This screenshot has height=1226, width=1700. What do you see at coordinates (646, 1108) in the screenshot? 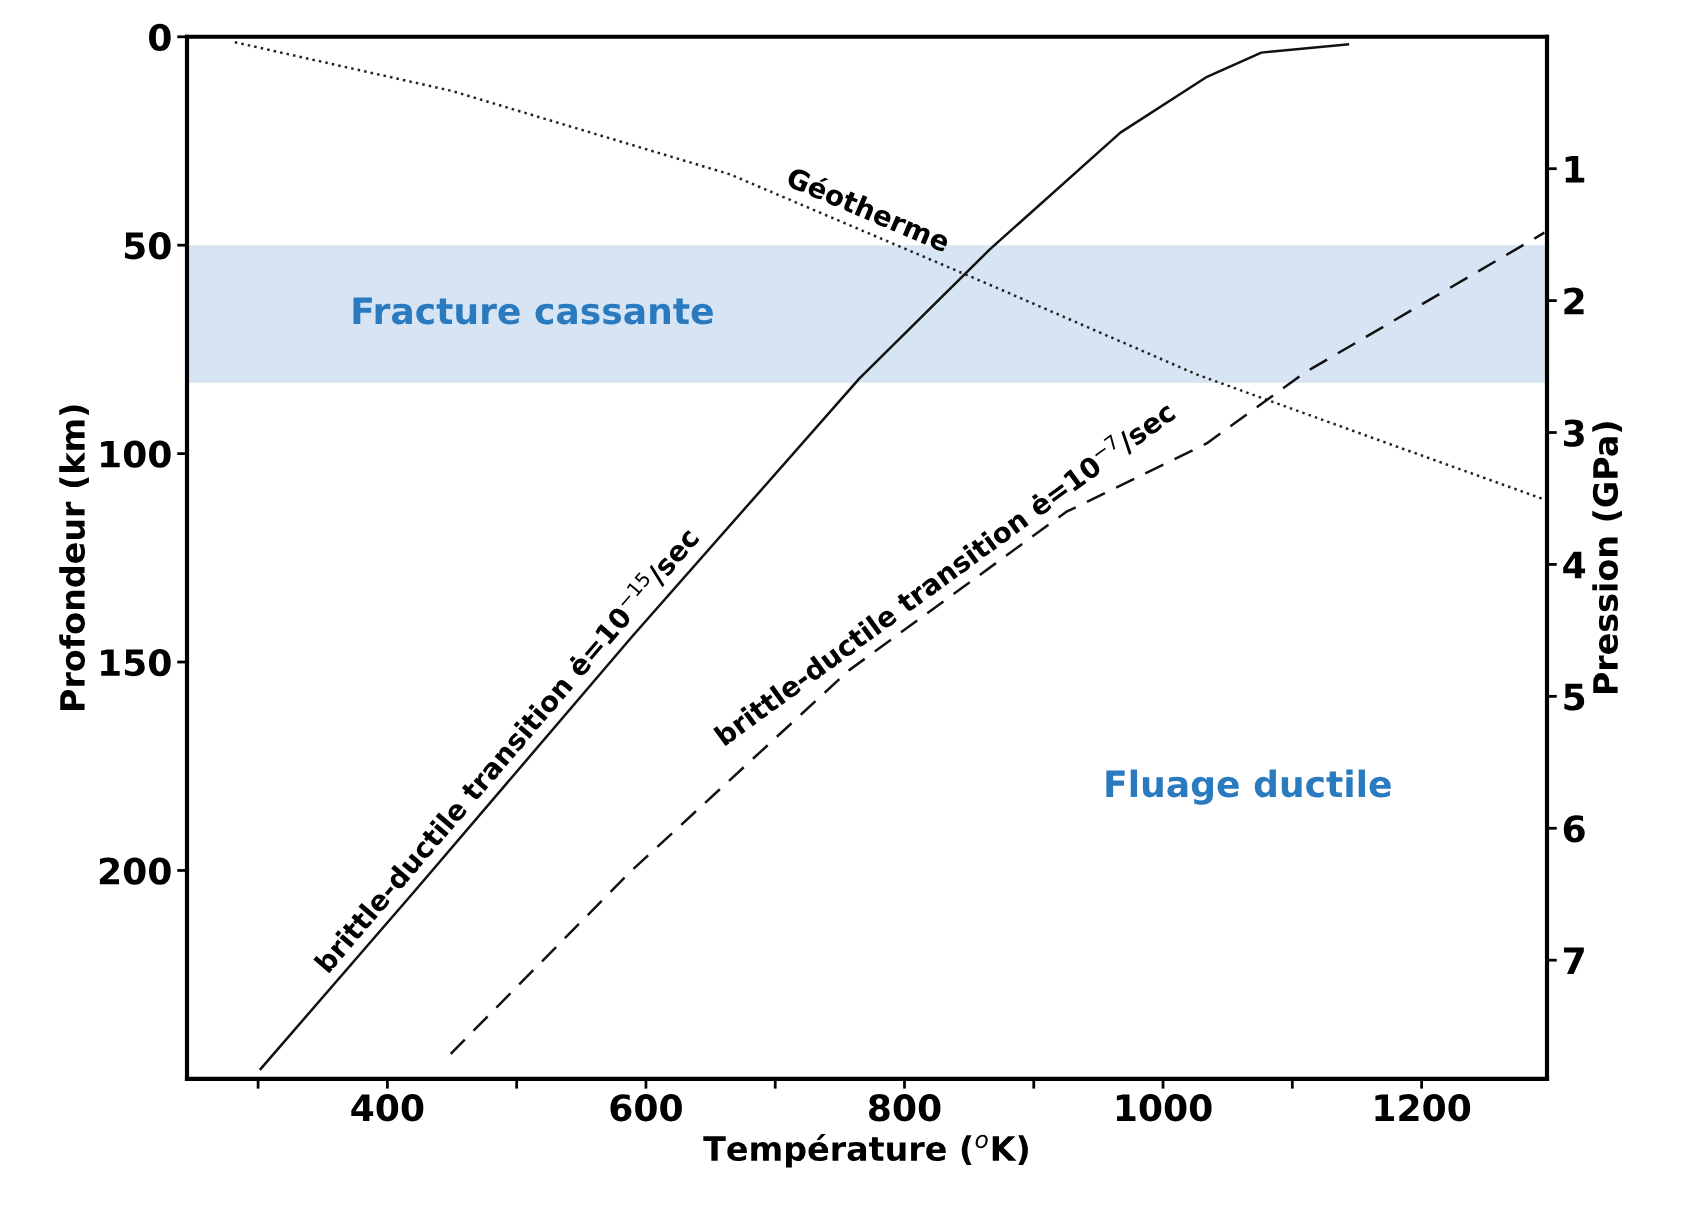
I see `x-tick-label: 600` at bounding box center [646, 1108].